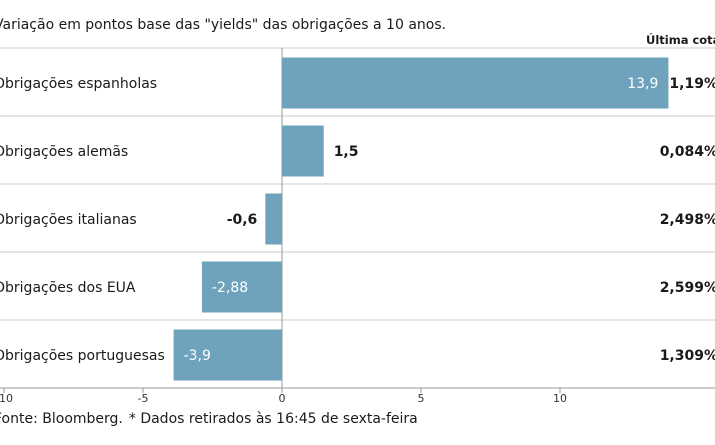  I want to click on last-quote-header: Última cotação*, so click(680, 40).